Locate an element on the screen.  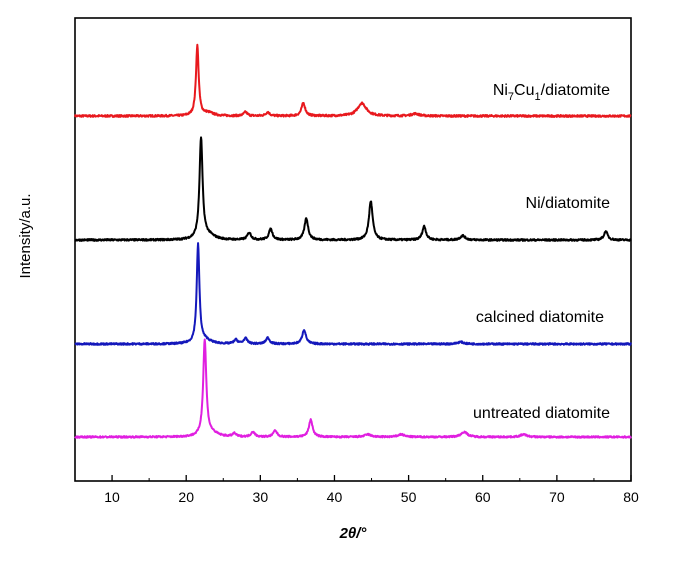
x-tick-label: 40 is located at coordinates (335, 497).